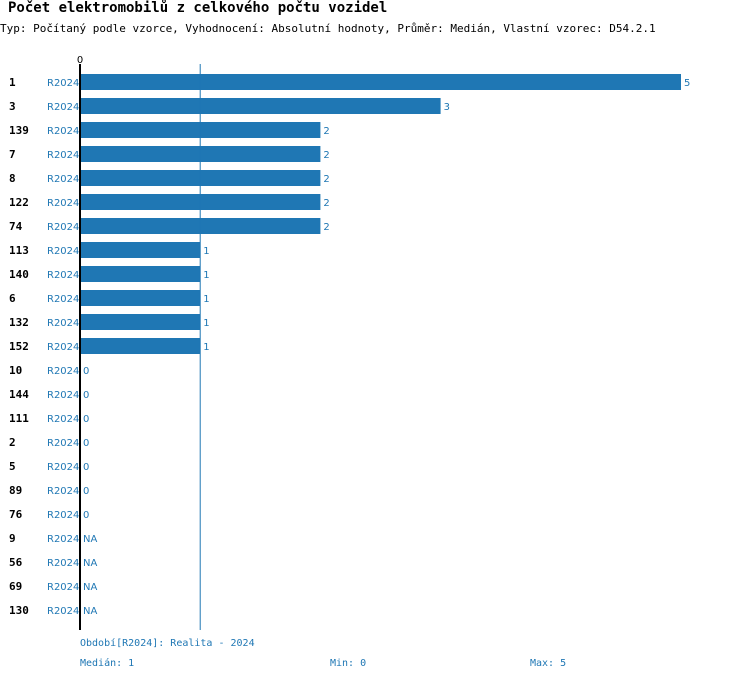 Image resolution: width=750 pixels, height=682 pixels. What do you see at coordinates (80, 60) in the screenshot?
I see `axis-zero-label: 0` at bounding box center [80, 60].